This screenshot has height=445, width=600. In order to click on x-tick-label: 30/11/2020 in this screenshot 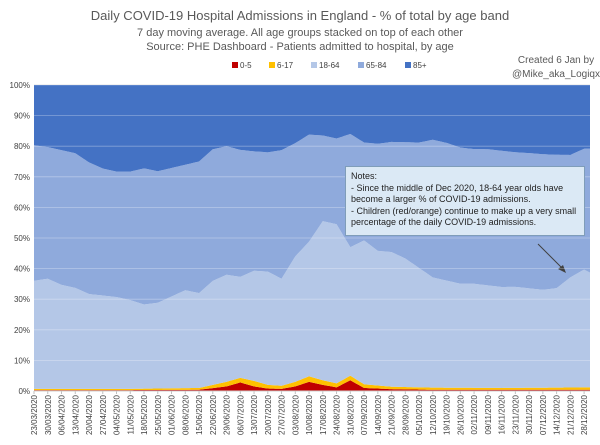, I will do `click(529, 414)`.